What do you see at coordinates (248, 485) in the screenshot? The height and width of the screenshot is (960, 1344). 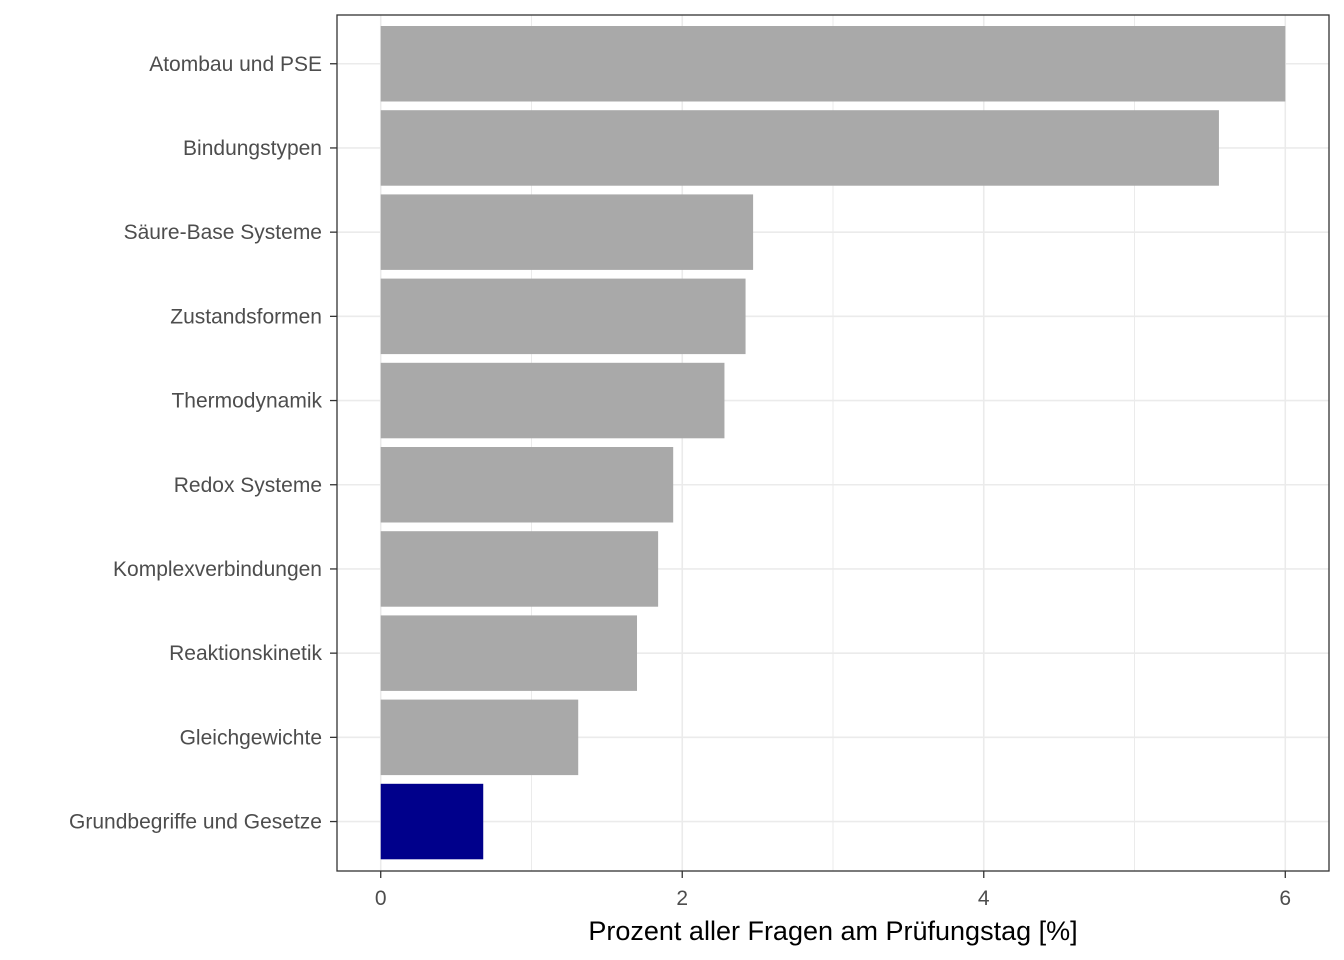 I see `y-tick-label: Redox Systeme` at bounding box center [248, 485].